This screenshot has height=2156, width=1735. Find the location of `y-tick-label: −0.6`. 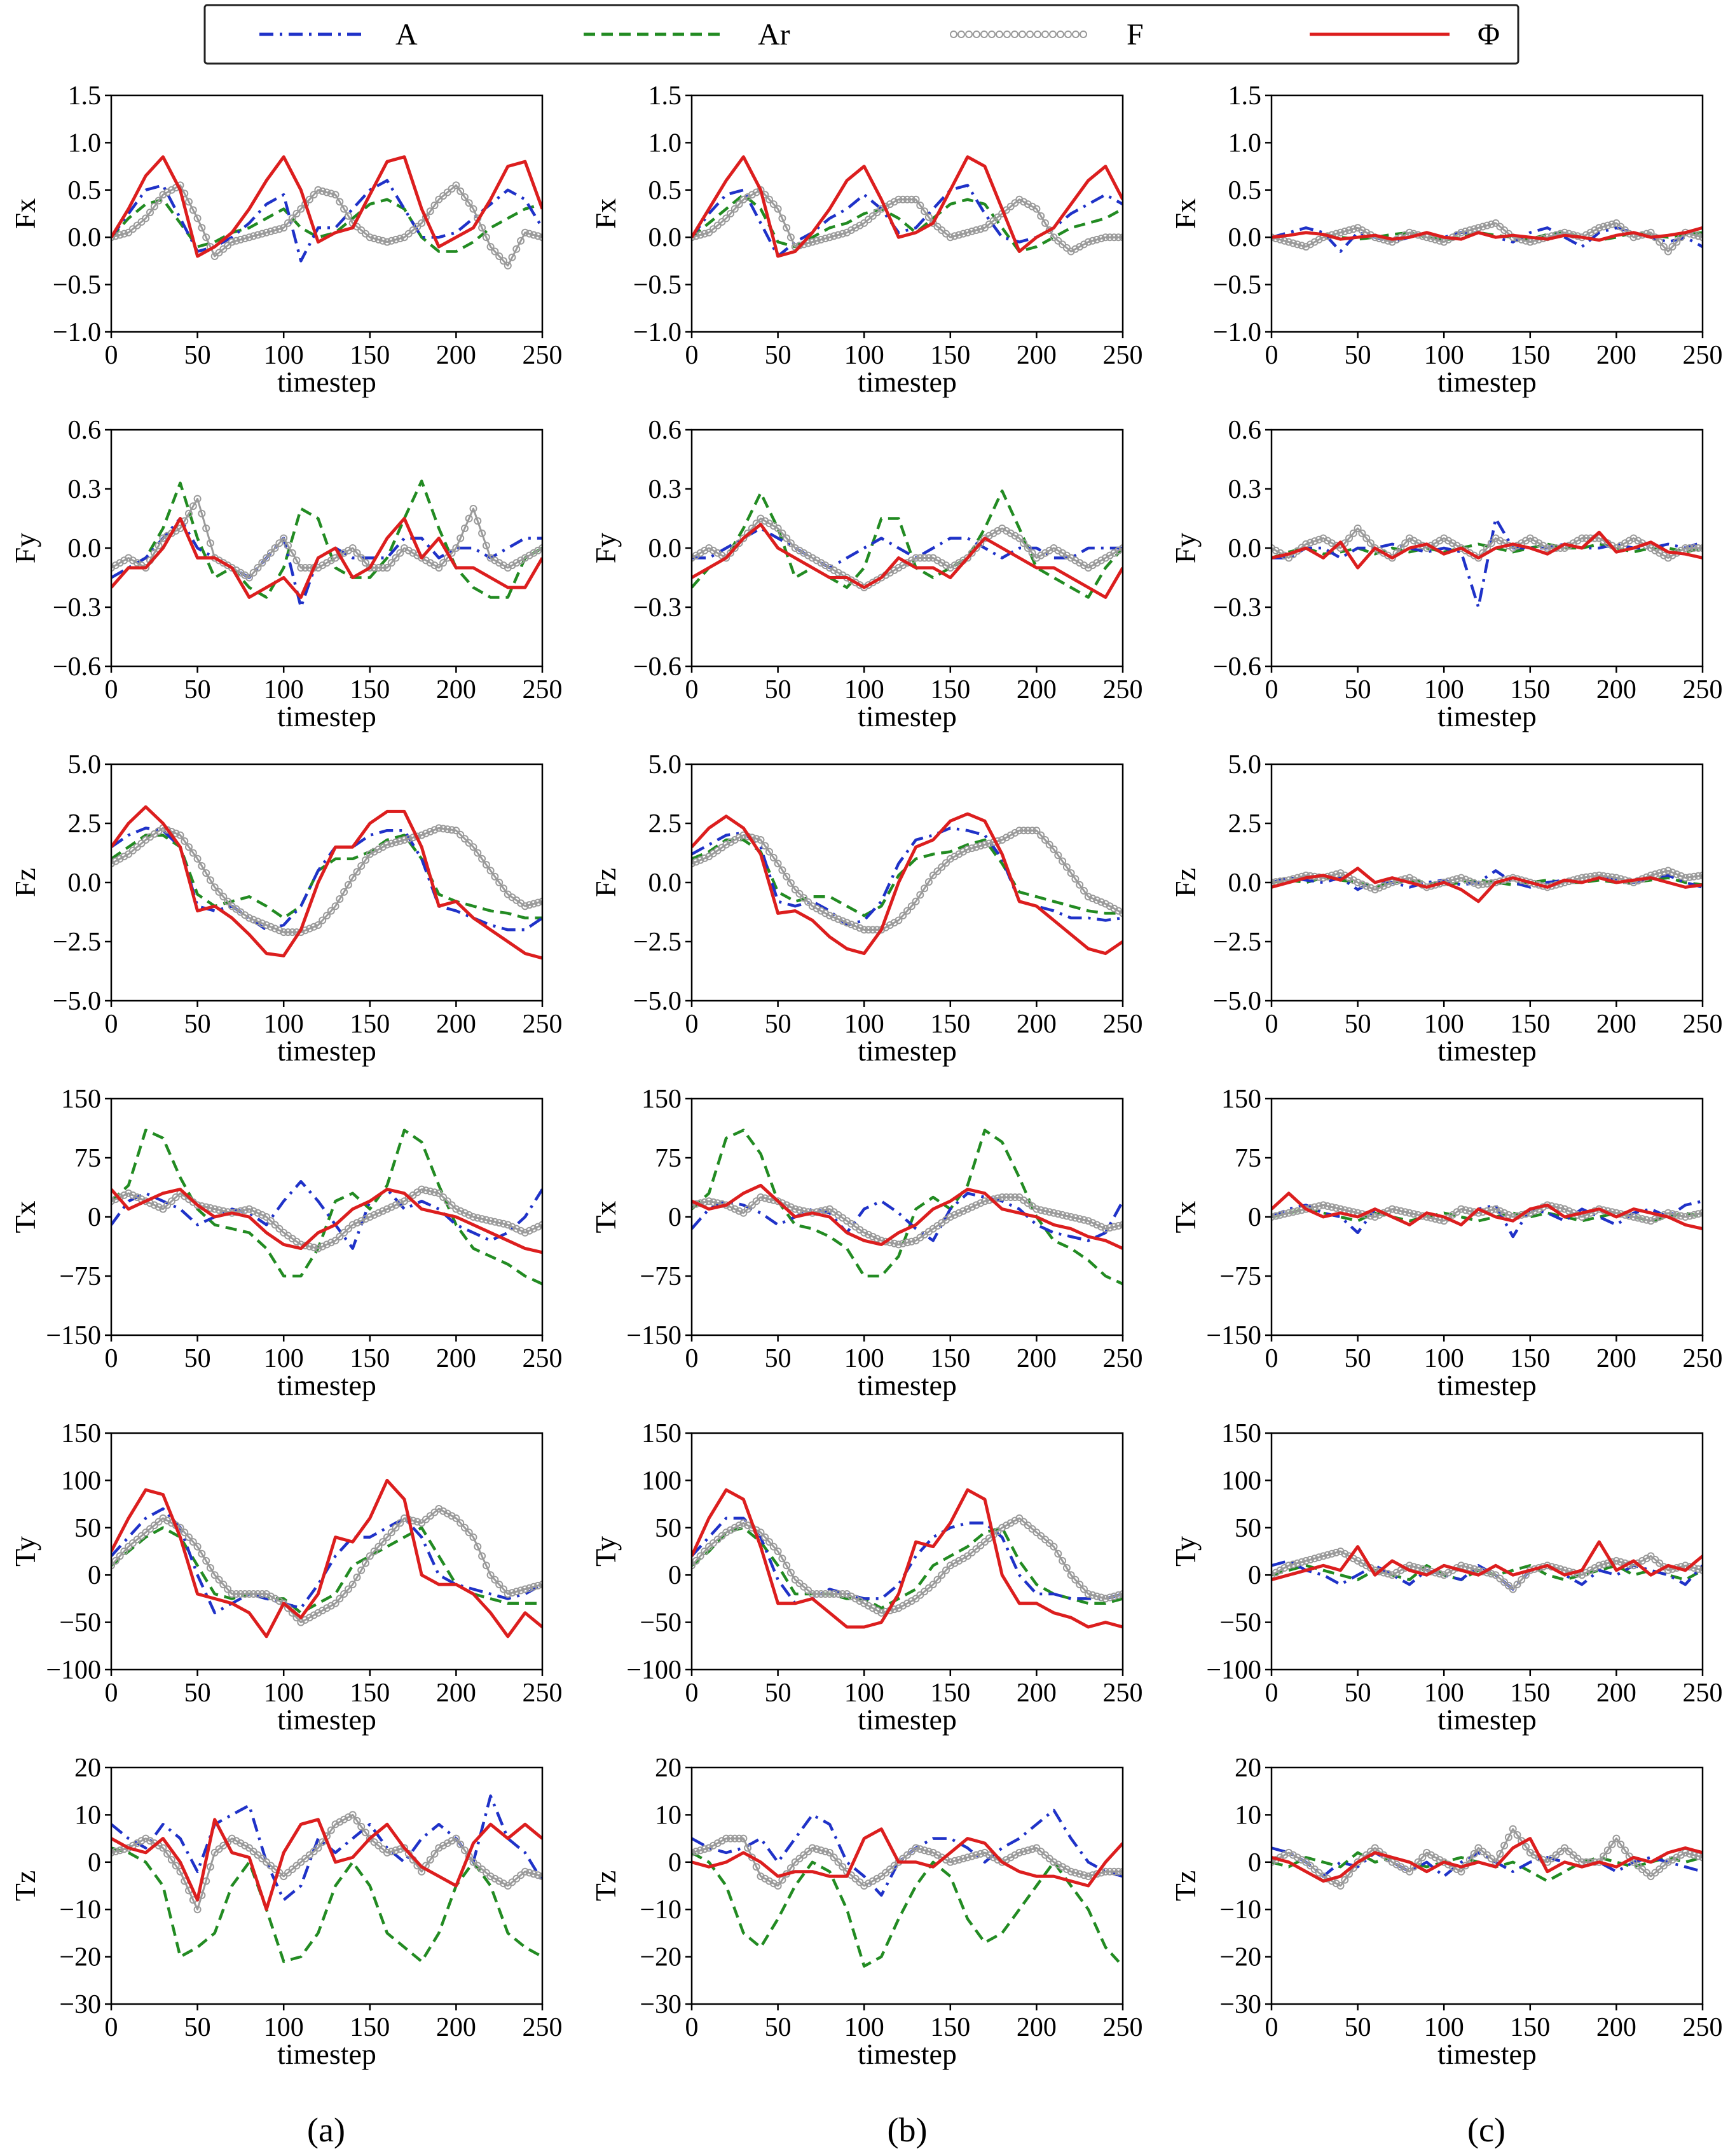

y-tick-label: −0.6 is located at coordinates (657, 667).